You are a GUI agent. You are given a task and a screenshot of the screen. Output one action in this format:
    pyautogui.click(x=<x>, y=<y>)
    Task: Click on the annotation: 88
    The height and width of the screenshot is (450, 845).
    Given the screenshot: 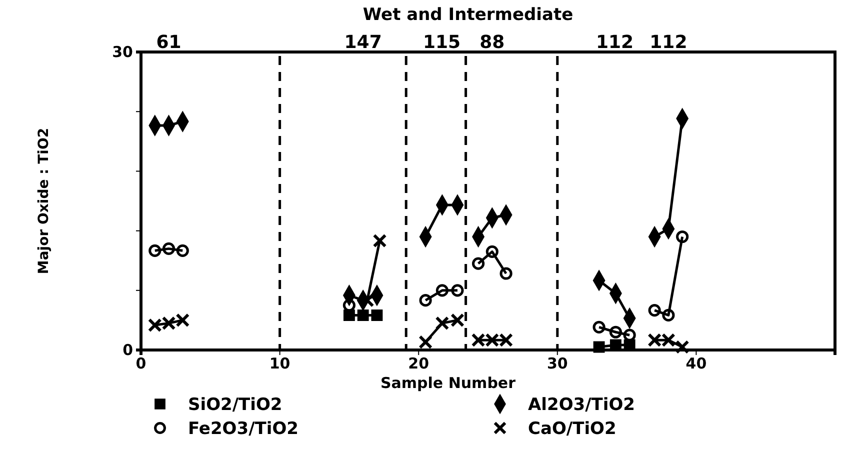 What is the action you would take?
    pyautogui.click(x=492, y=42)
    